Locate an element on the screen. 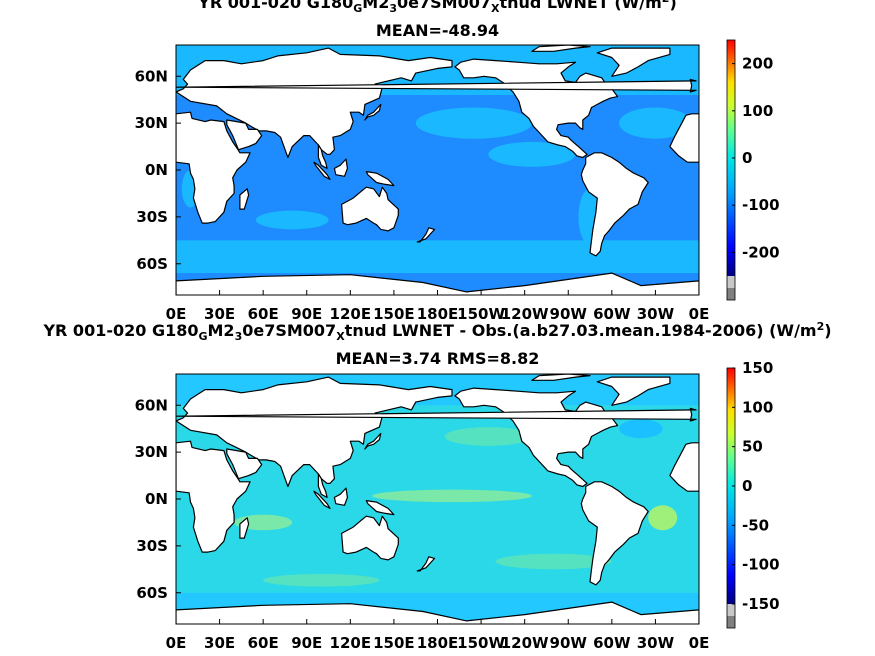 This screenshot has height=656, width=875. colorbar-2-tick-label: 100 is located at coordinates (757, 407).